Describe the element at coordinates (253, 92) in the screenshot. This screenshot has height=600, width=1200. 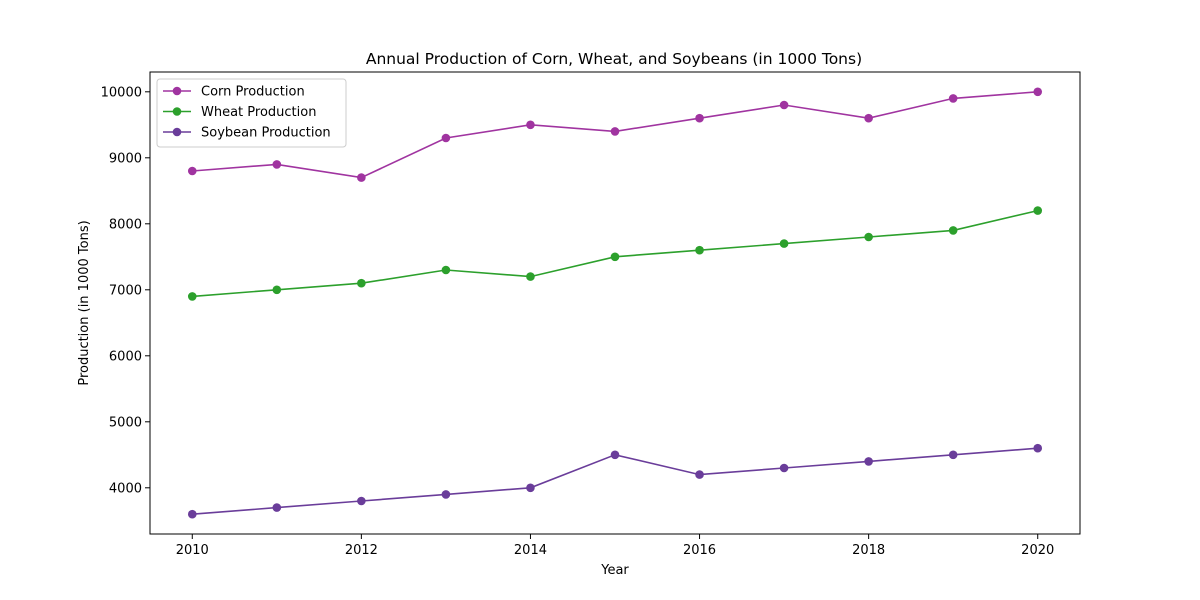
I see `legend-label-corn: Corn Production` at that location.